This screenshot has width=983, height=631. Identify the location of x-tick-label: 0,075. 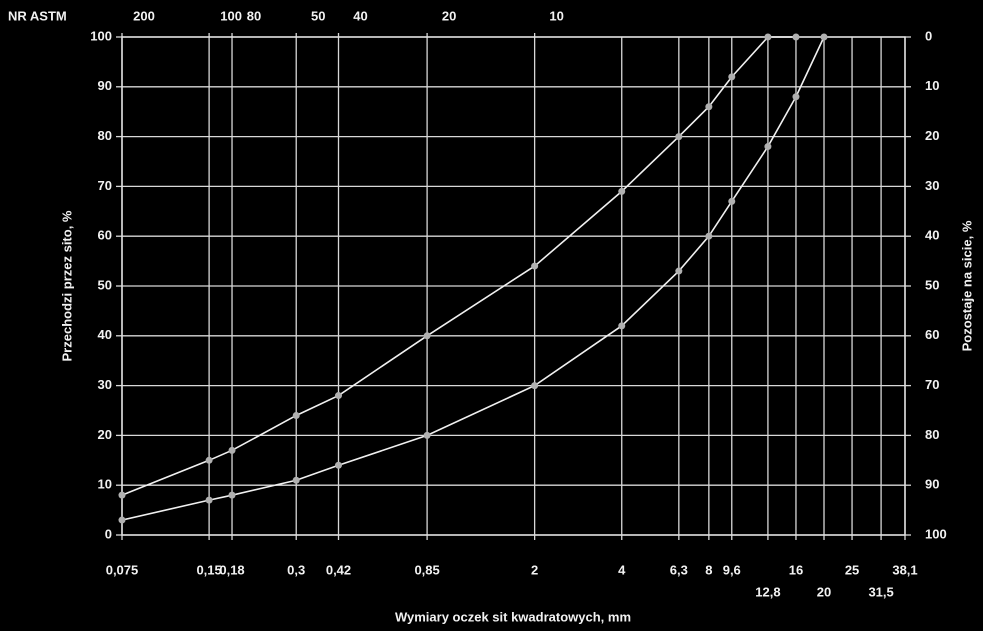
(122, 569).